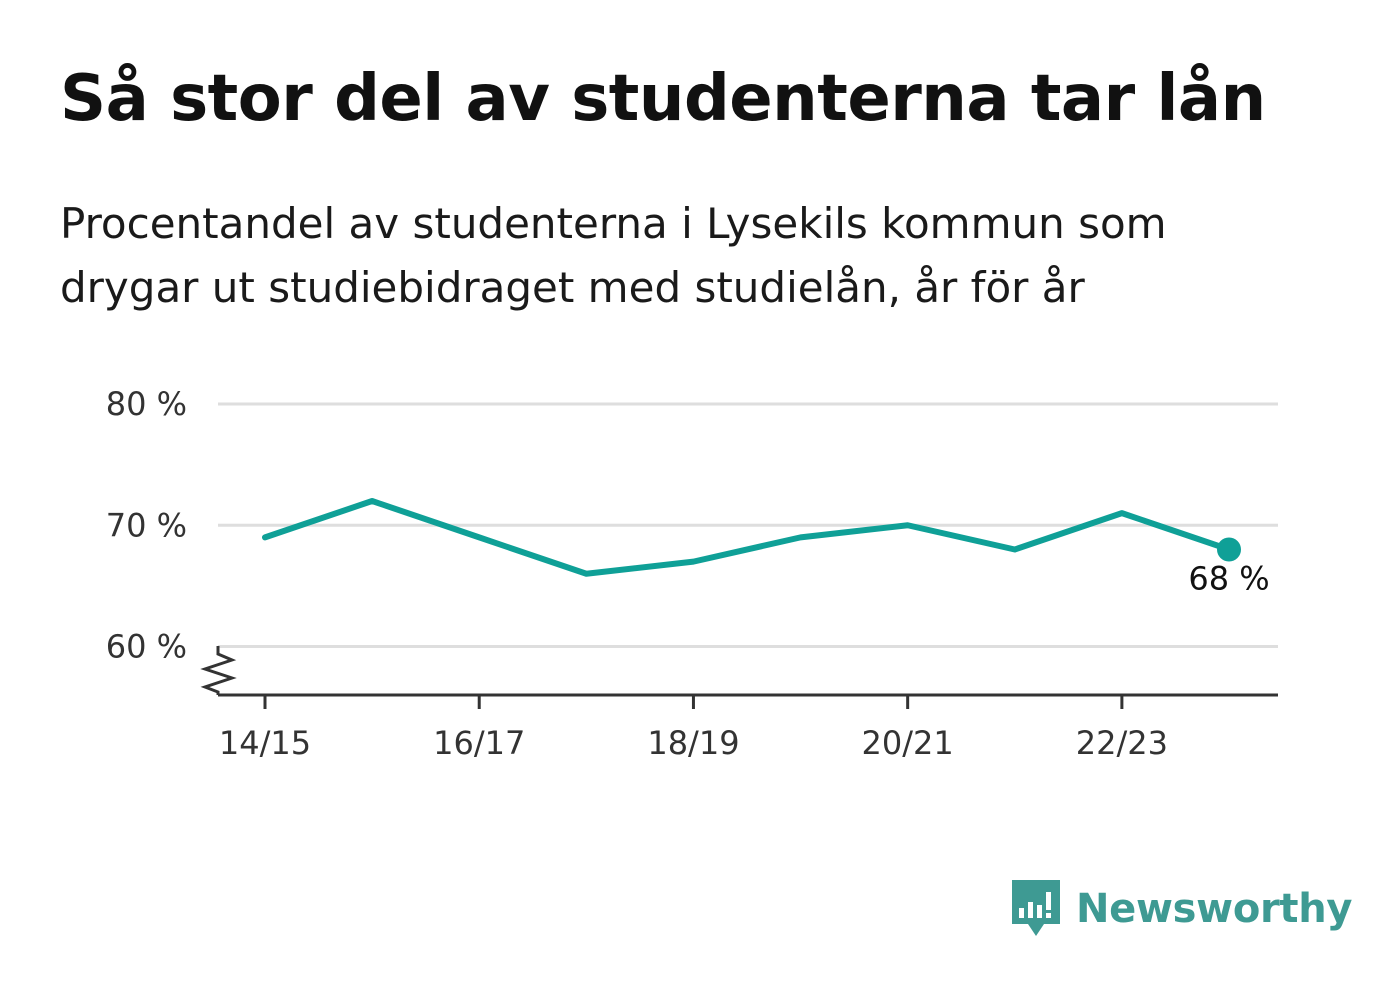  I want to click on axis-break-zigzag, so click(218, 670).